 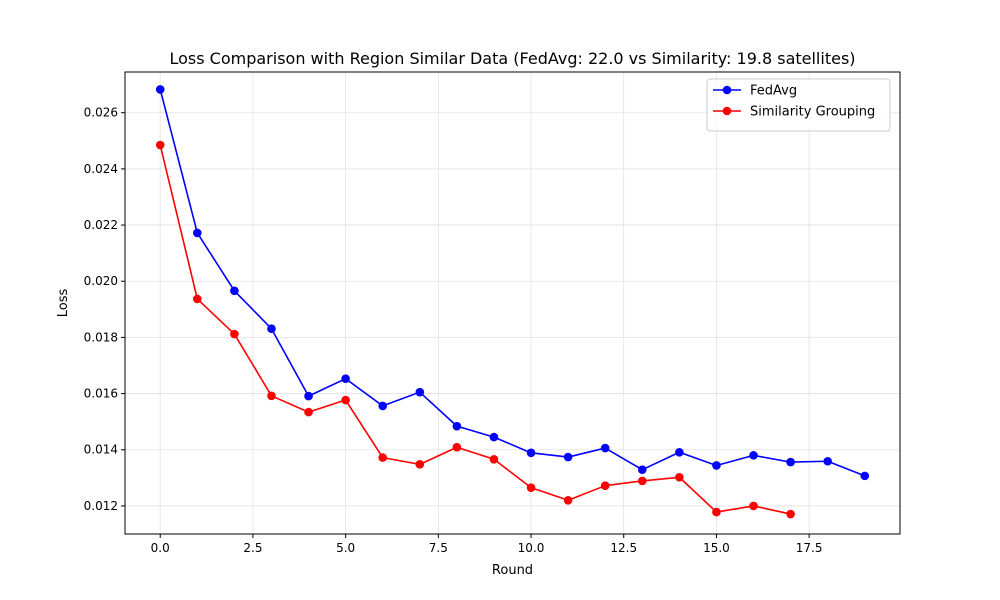 I want to click on x-tick-label: 15.0, so click(x=716, y=548).